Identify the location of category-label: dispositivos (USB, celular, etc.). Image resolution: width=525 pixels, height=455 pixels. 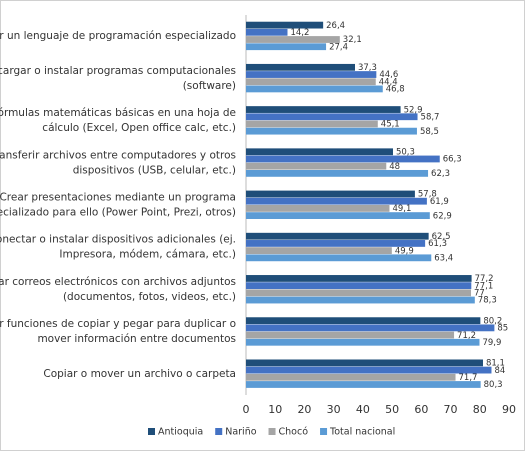
(154, 170).